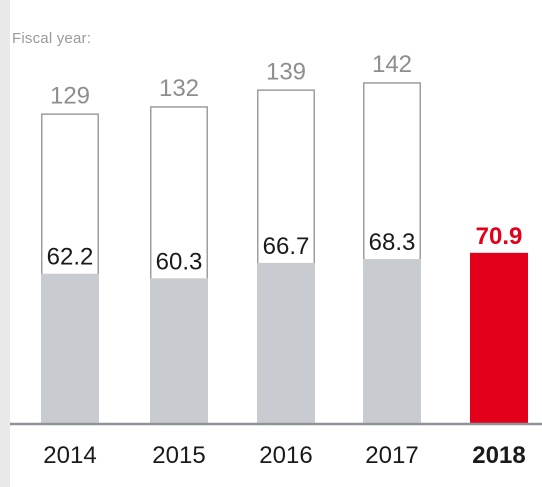 This screenshot has width=542, height=487. Describe the element at coordinates (70, 95) in the screenshot. I see `total-label-2014: 129` at that location.